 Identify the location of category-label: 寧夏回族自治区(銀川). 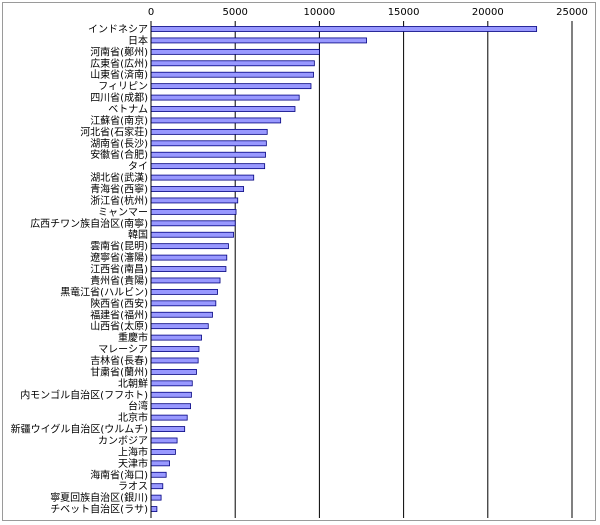
(99, 497).